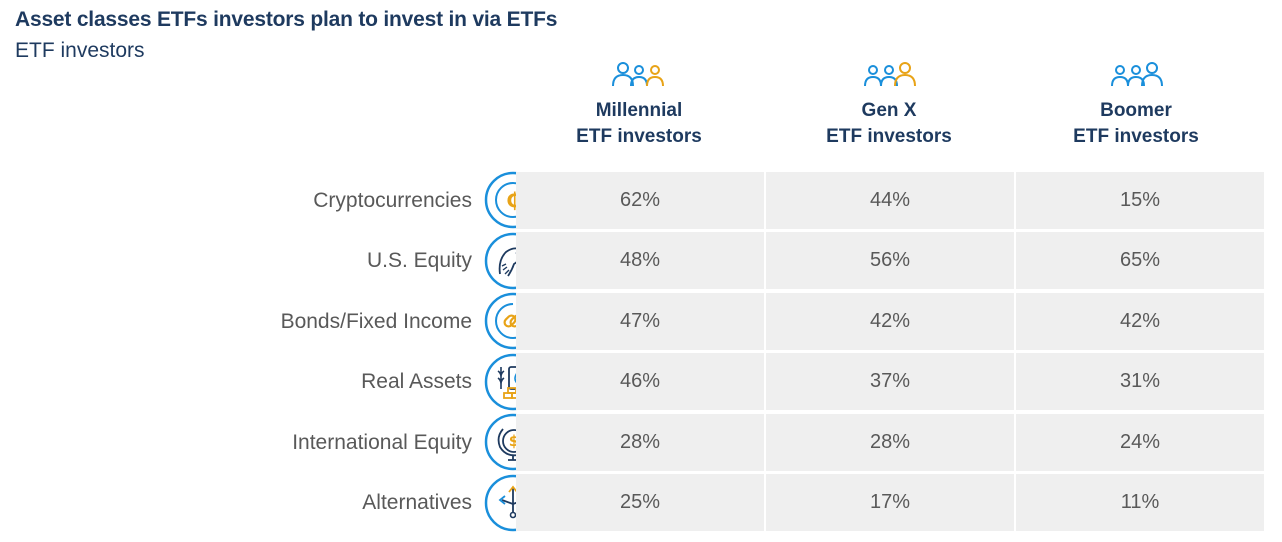 This screenshot has width=1282, height=542. What do you see at coordinates (416, 381) in the screenshot?
I see `row-label-real-assets: Real Assets` at bounding box center [416, 381].